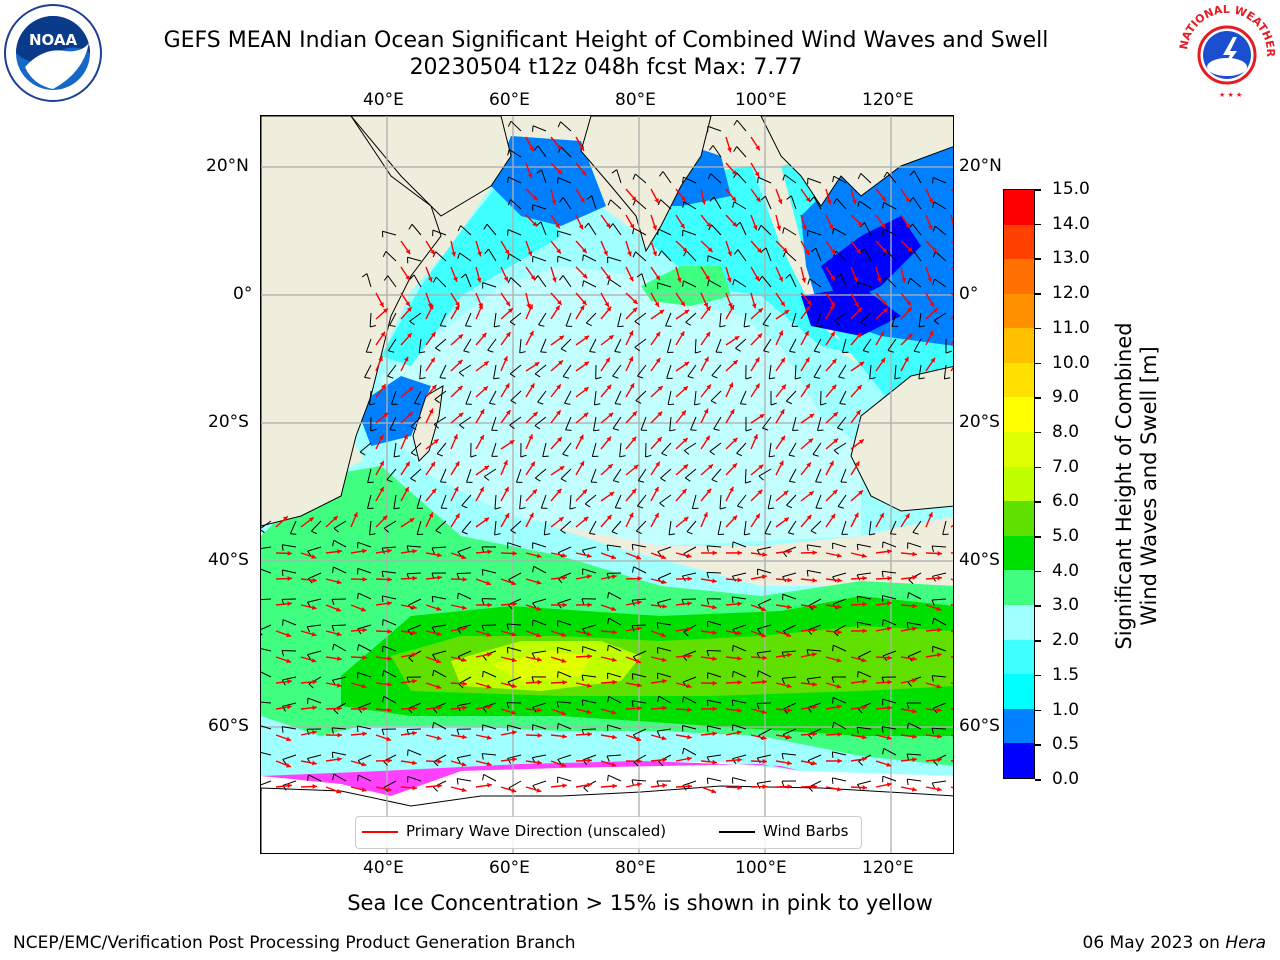  I want to click on colorbar, so click(1019, 484).